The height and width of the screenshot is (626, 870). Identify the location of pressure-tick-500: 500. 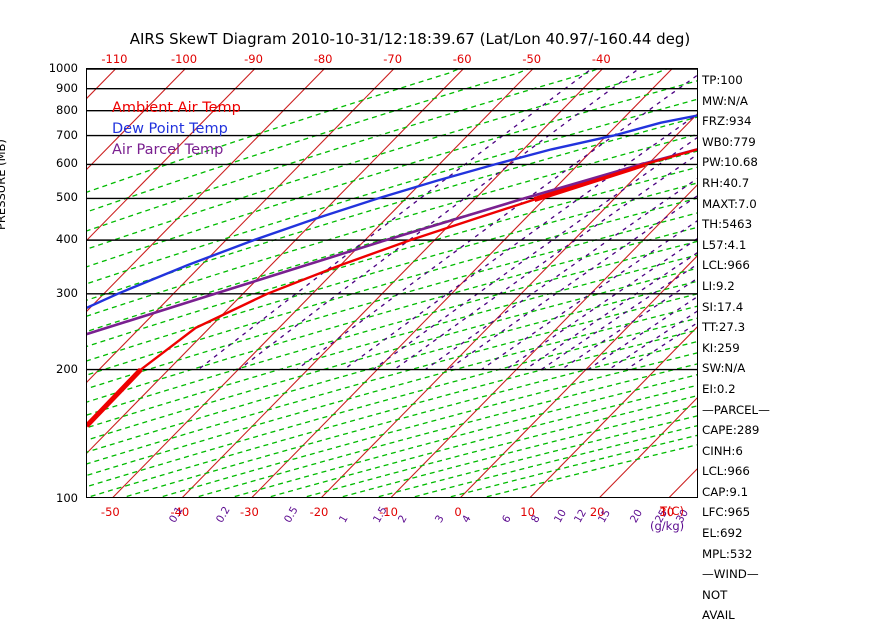
(67, 197).